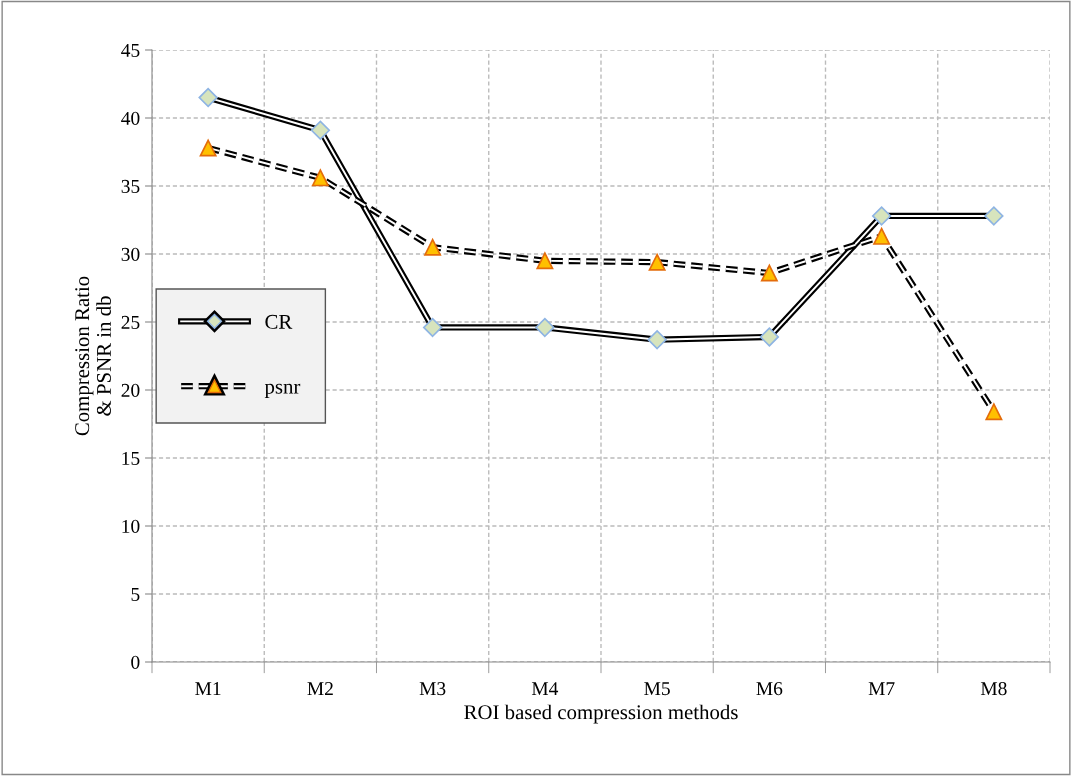 Image resolution: width=1072 pixels, height=776 pixels. I want to click on x-tick-label: M7, so click(881, 688).